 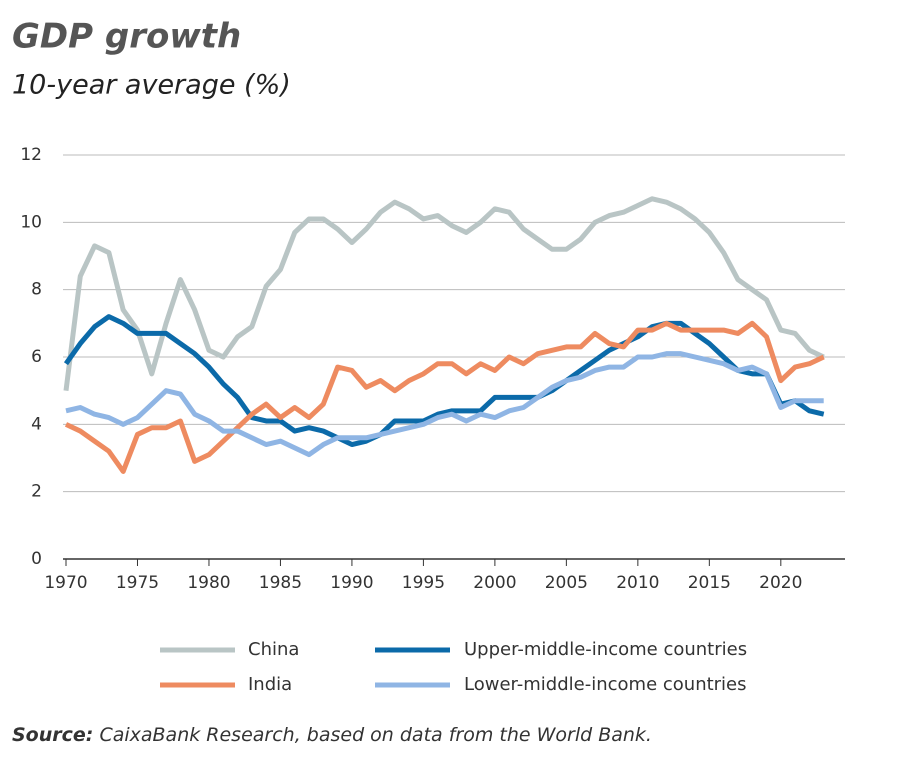 What do you see at coordinates (36, 424) in the screenshot?
I see `y-tick-label: 4` at bounding box center [36, 424].